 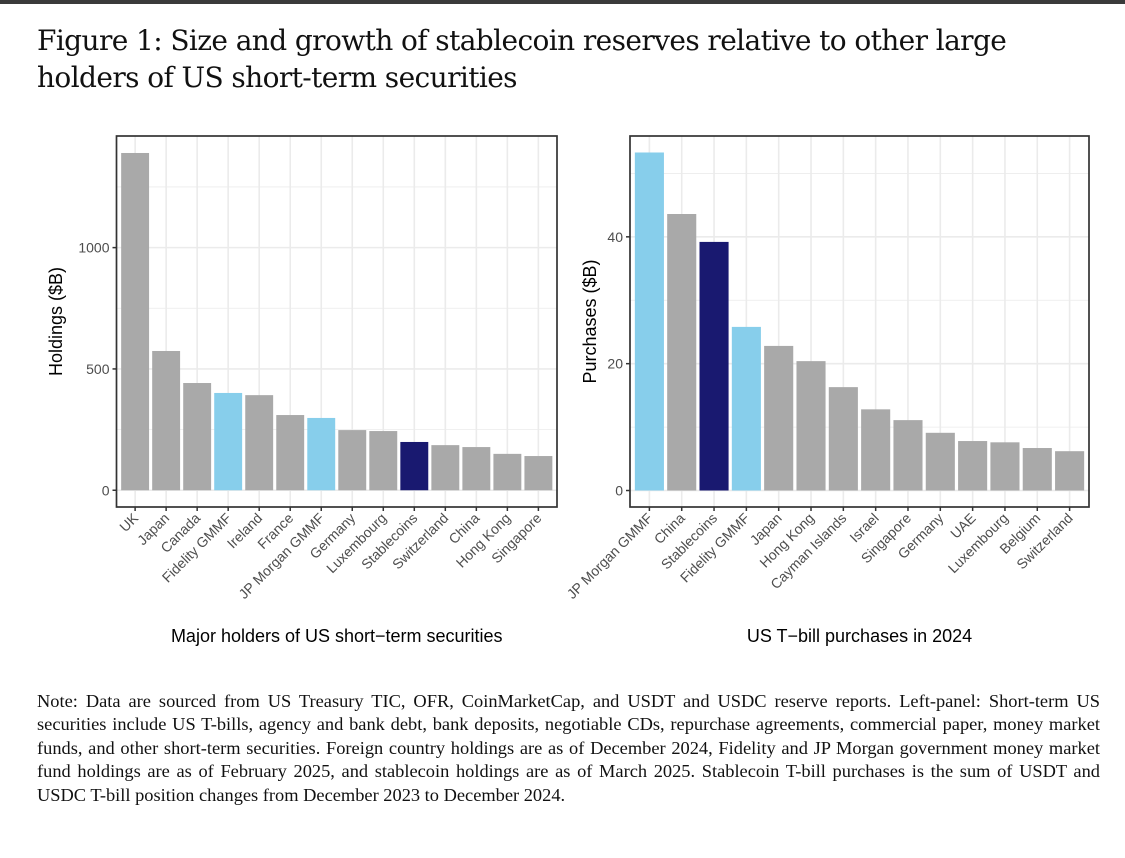 What do you see at coordinates (93, 248) in the screenshot?
I see `y-tick-label: 1000` at bounding box center [93, 248].